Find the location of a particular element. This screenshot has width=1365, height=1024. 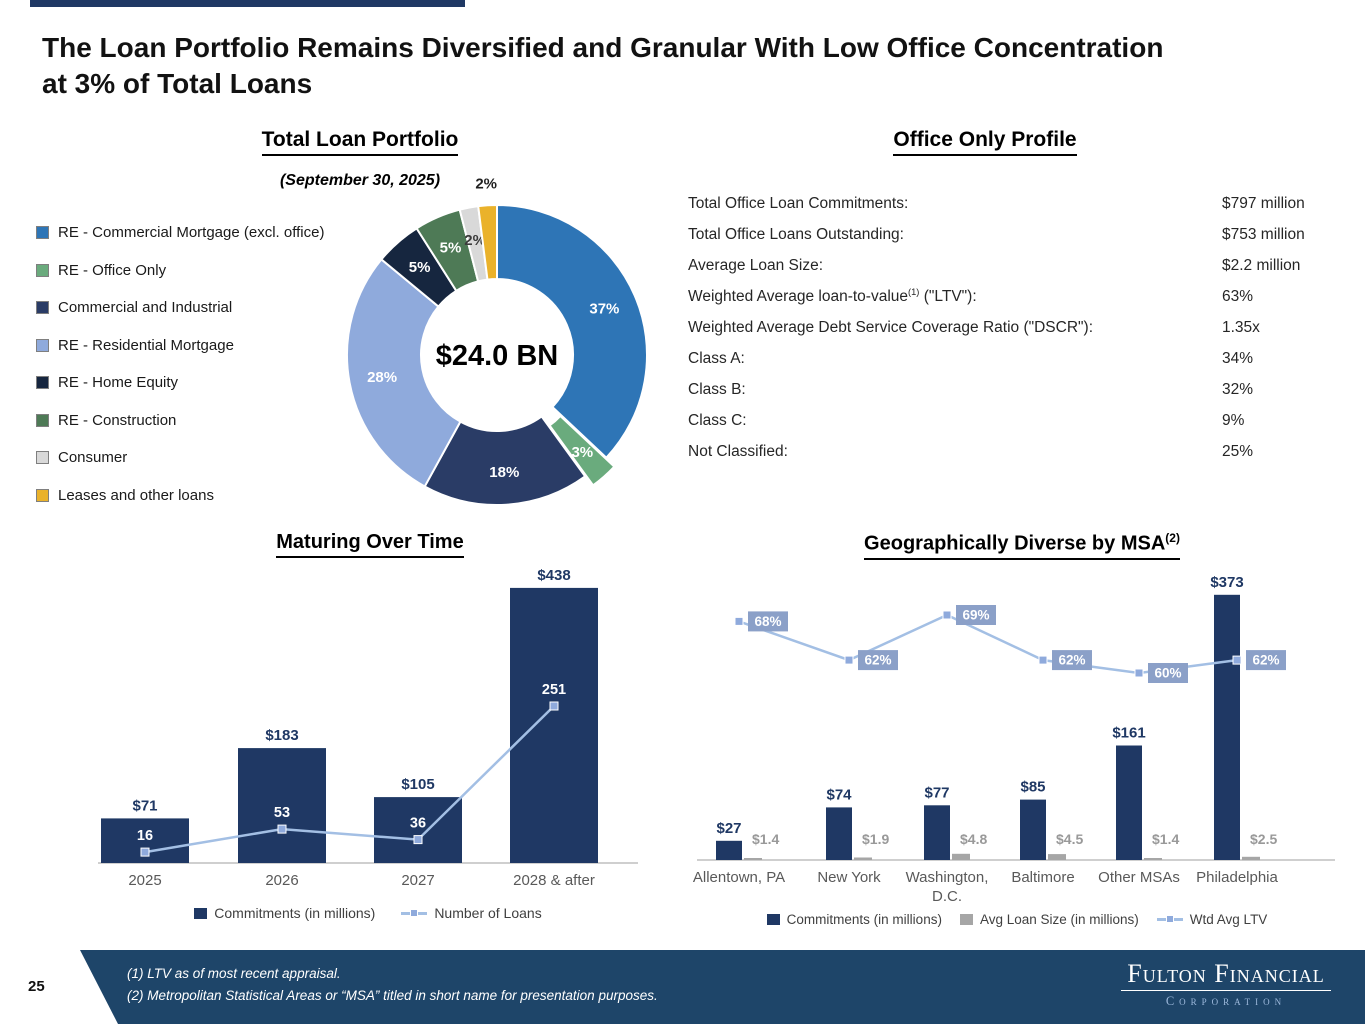

legend-item: Number of Loans is located at coordinates (471, 913).